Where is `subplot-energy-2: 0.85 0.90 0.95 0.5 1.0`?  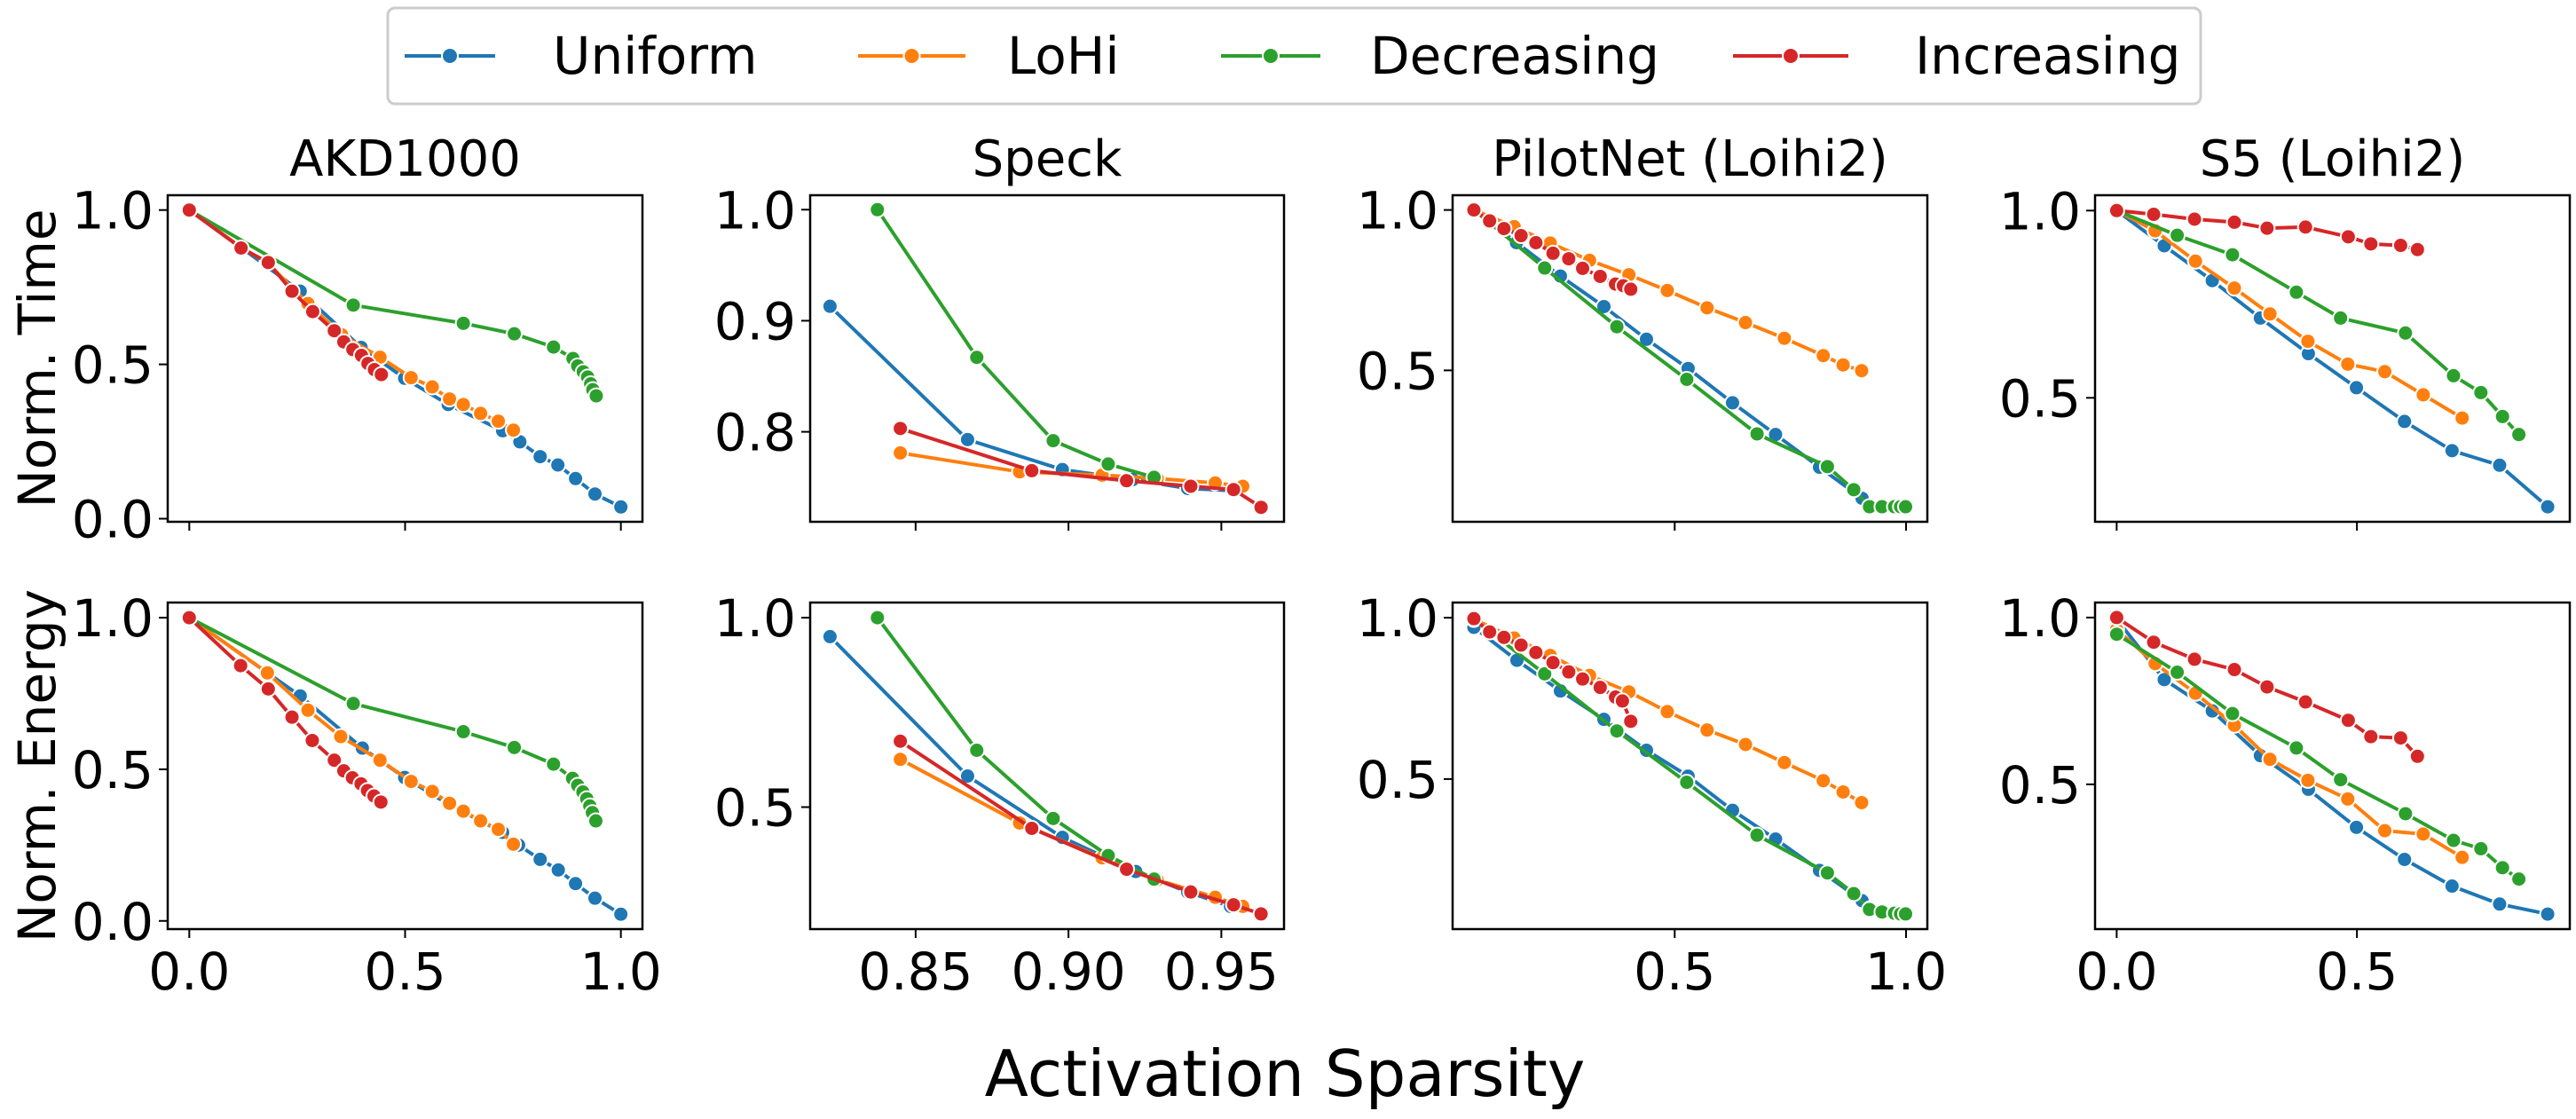 subplot-energy-2: 0.85 0.90 0.95 0.5 1.0 is located at coordinates (1000, 795).